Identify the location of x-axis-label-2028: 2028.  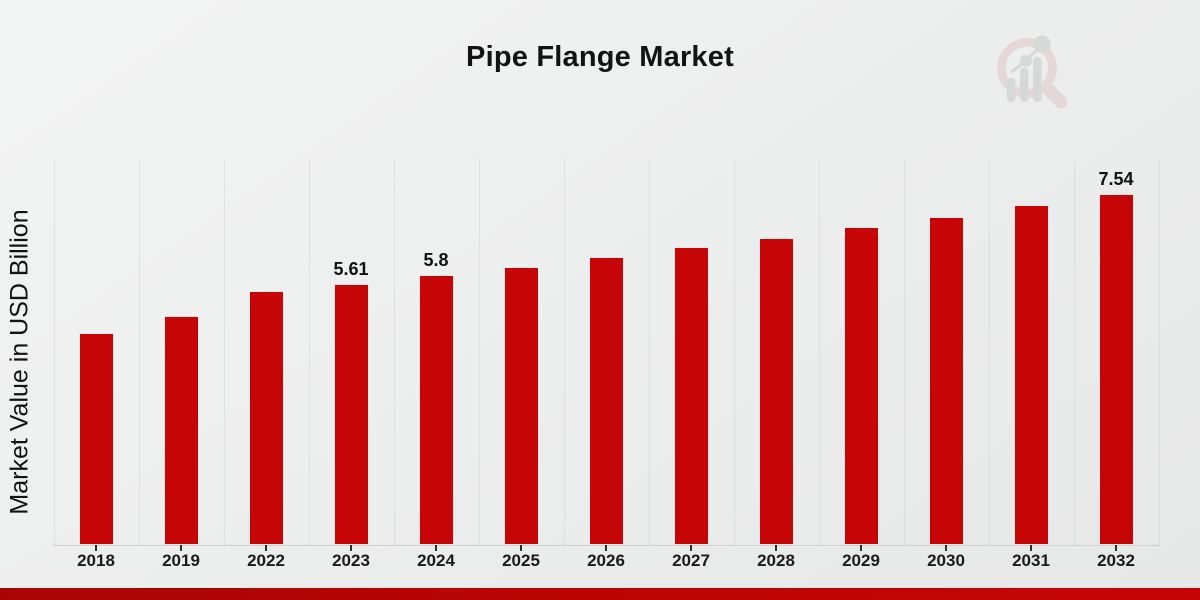
(776, 560).